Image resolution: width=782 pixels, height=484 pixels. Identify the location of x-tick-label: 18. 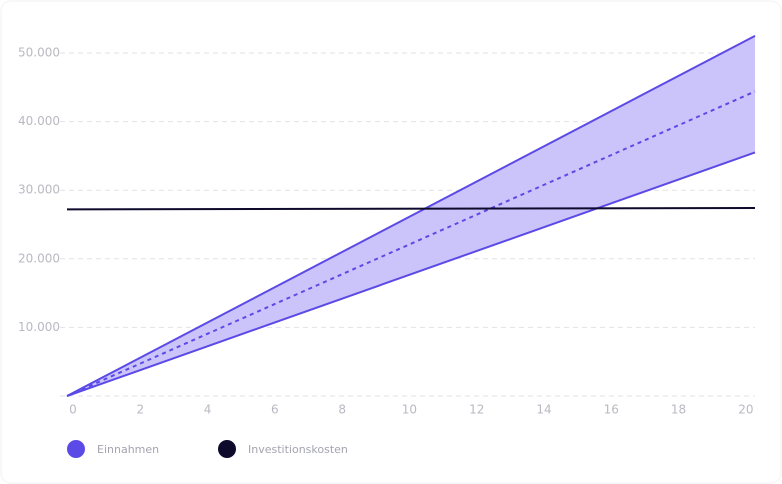
(678, 410).